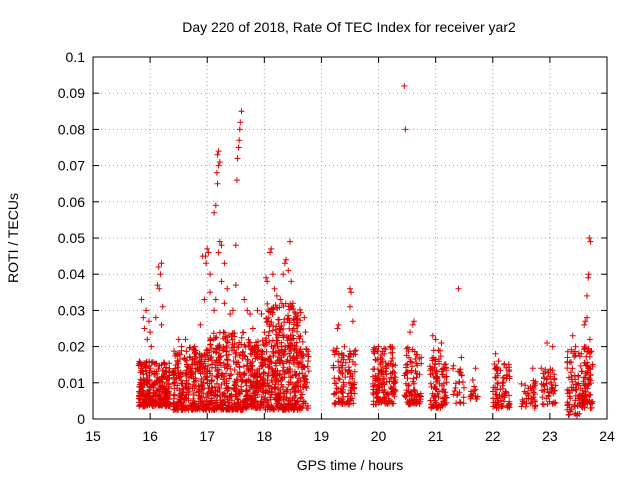 This screenshot has height=480, width=640. What do you see at coordinates (207, 436) in the screenshot?
I see `x-tick-label: 17` at bounding box center [207, 436].